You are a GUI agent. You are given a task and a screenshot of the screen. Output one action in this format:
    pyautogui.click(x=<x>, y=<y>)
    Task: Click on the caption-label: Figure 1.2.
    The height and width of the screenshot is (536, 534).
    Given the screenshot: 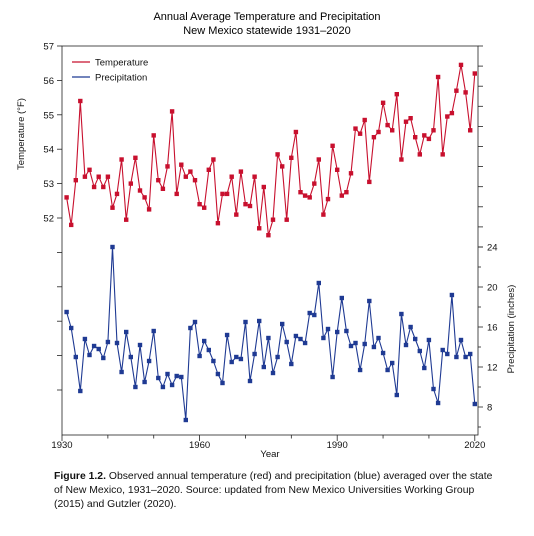 What is the action you would take?
    pyautogui.click(x=80, y=476)
    